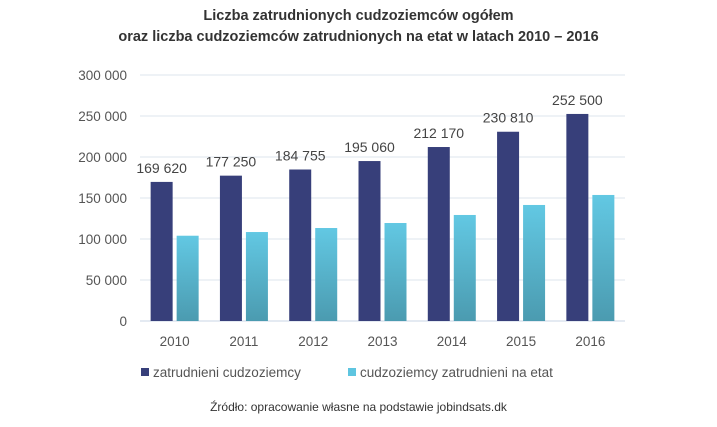 The image size is (717, 427). Describe the element at coordinates (175, 341) in the screenshot. I see `x-tick-label: 2010` at that location.